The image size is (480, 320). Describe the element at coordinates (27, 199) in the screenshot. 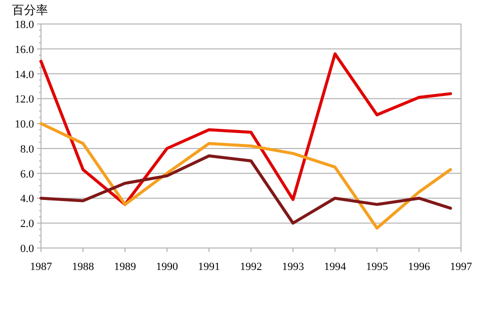

I see `y-tick-label: 4.0` at that location.